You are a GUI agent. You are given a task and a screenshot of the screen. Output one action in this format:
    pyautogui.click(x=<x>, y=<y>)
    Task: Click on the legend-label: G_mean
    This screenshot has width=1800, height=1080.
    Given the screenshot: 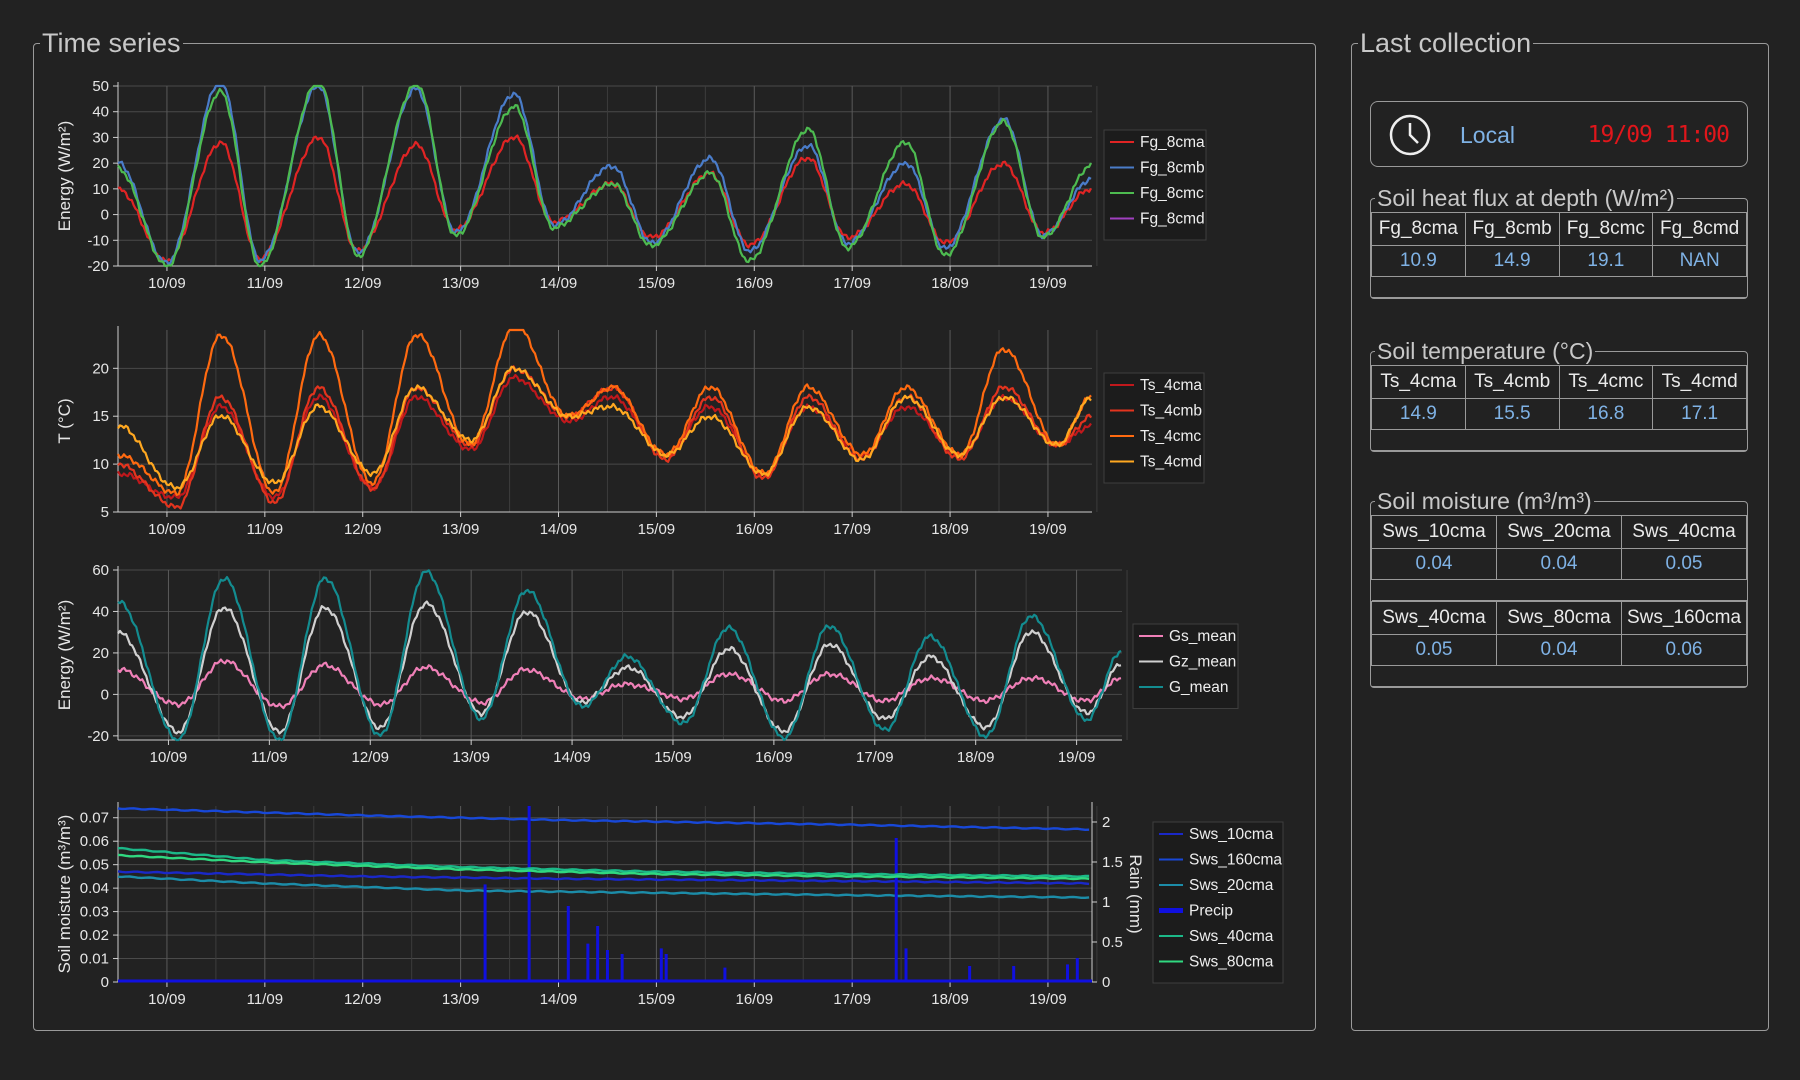 What is the action you would take?
    pyautogui.click(x=1198, y=687)
    